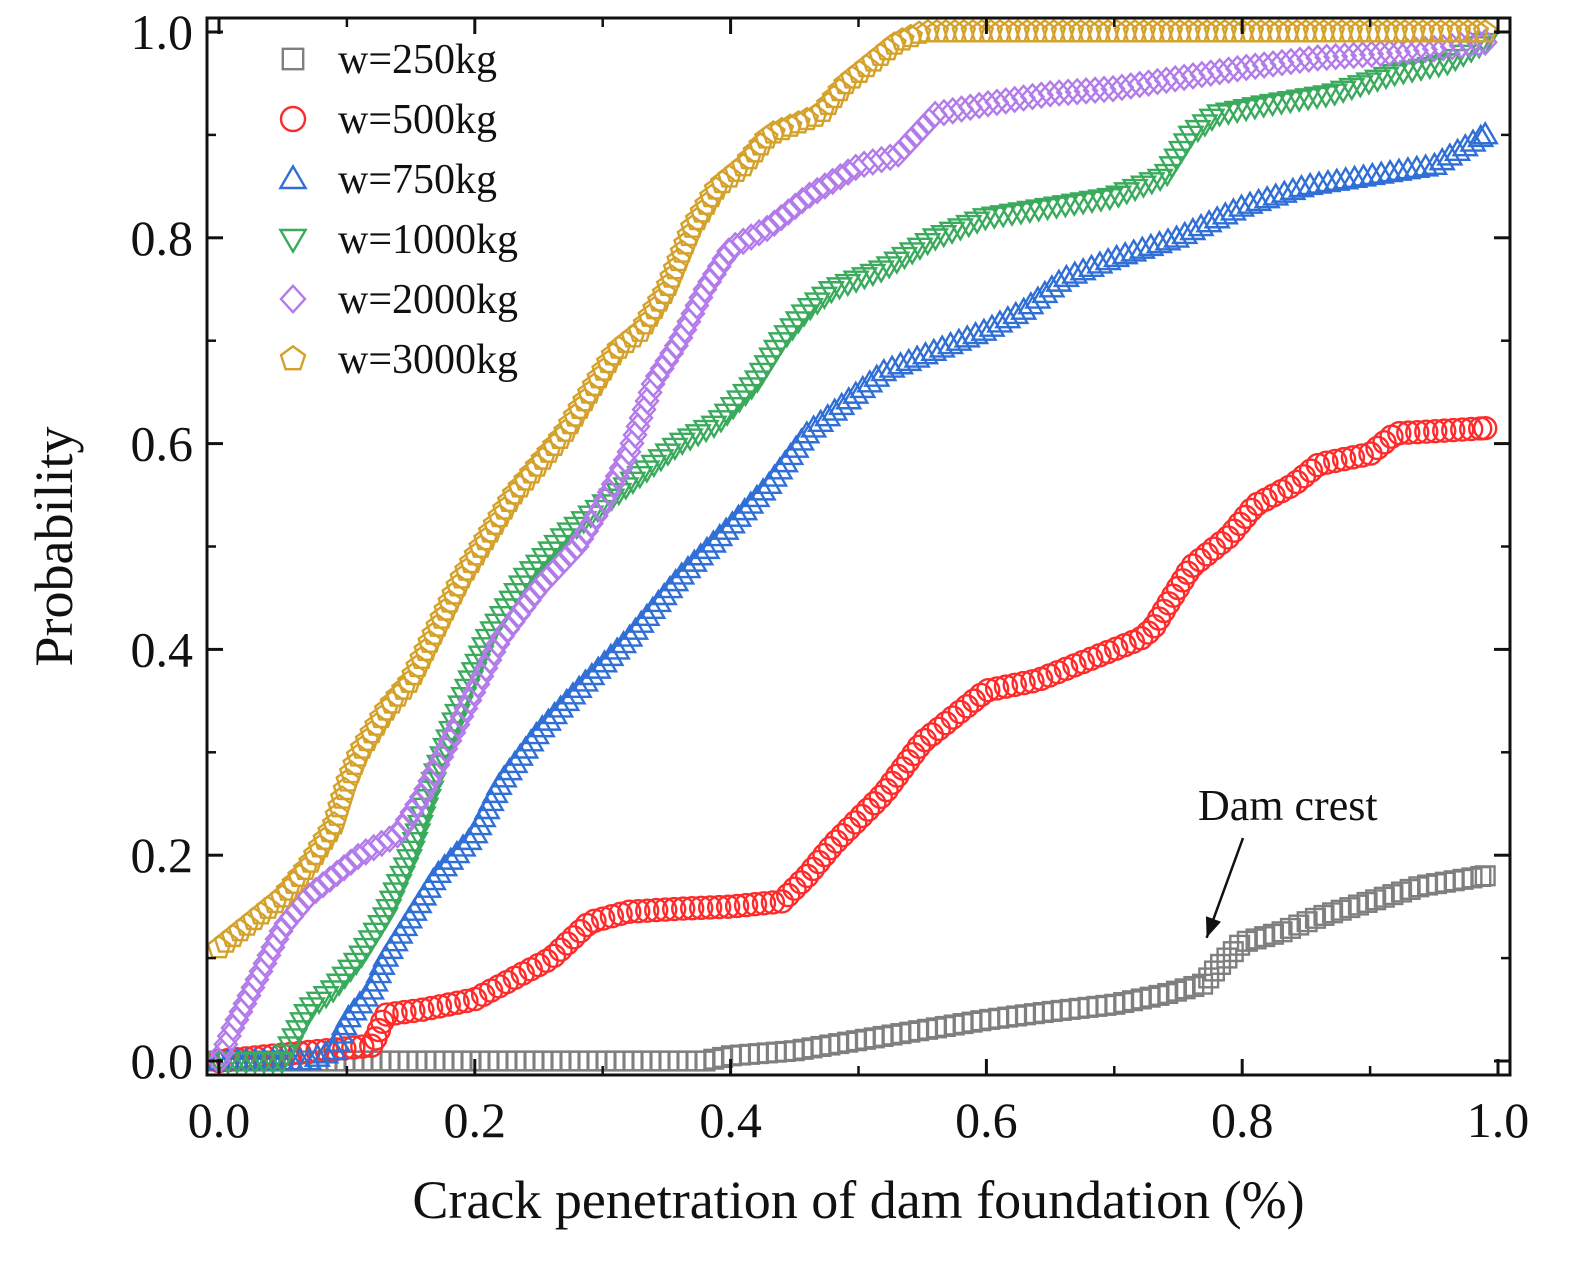  What do you see at coordinates (1498, 1120) in the screenshot?
I see `x-tick-label: 1.0` at bounding box center [1498, 1120].